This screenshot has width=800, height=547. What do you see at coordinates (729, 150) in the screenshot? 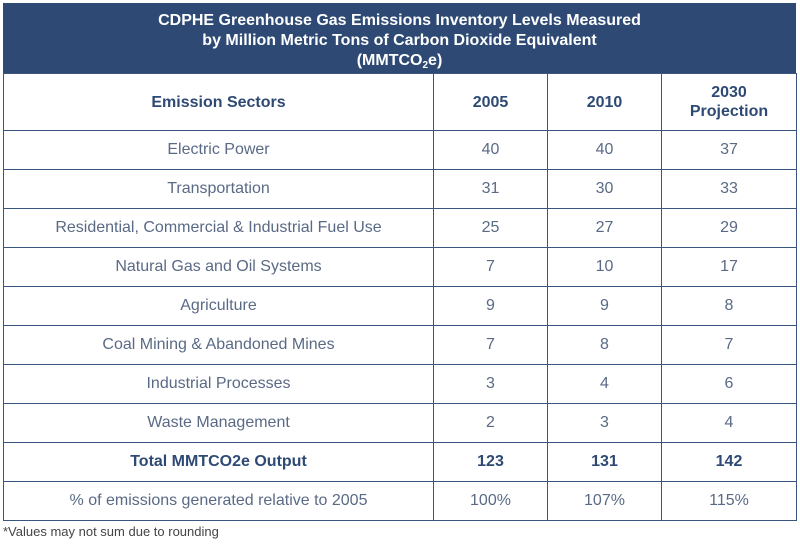
I see `value-2030: 37` at bounding box center [729, 150].